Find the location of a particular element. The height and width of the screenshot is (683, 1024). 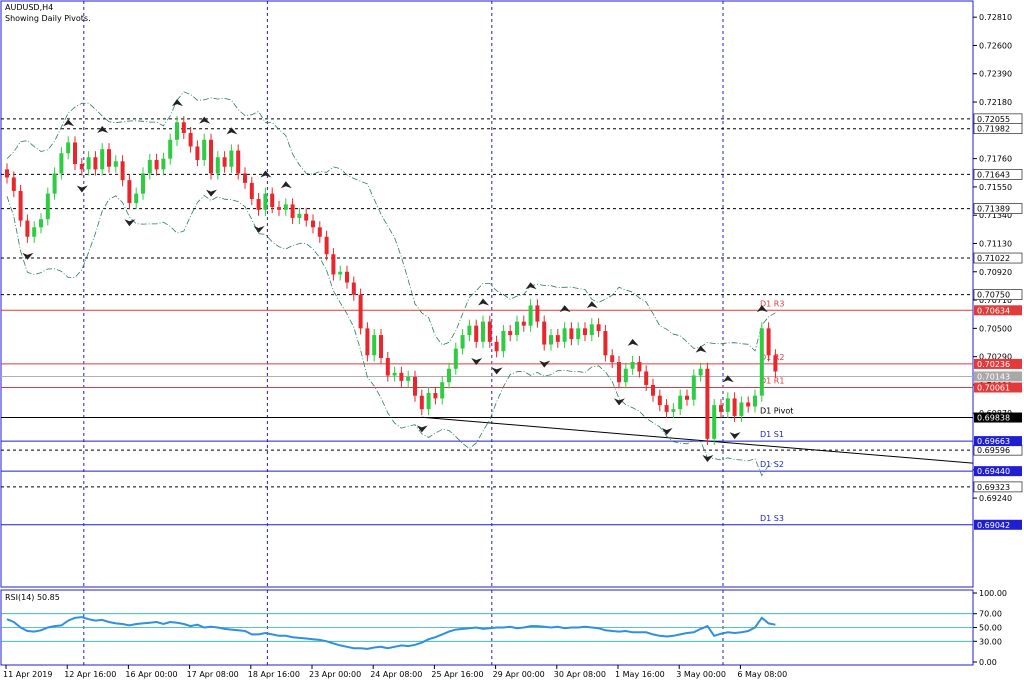

price-tick-label: 0.72600 is located at coordinates (995, 45).